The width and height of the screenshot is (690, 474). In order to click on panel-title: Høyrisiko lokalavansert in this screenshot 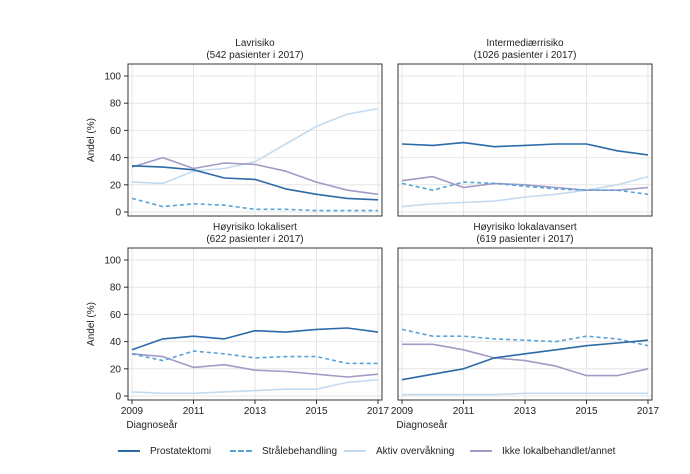, I will do `click(525, 227)`.